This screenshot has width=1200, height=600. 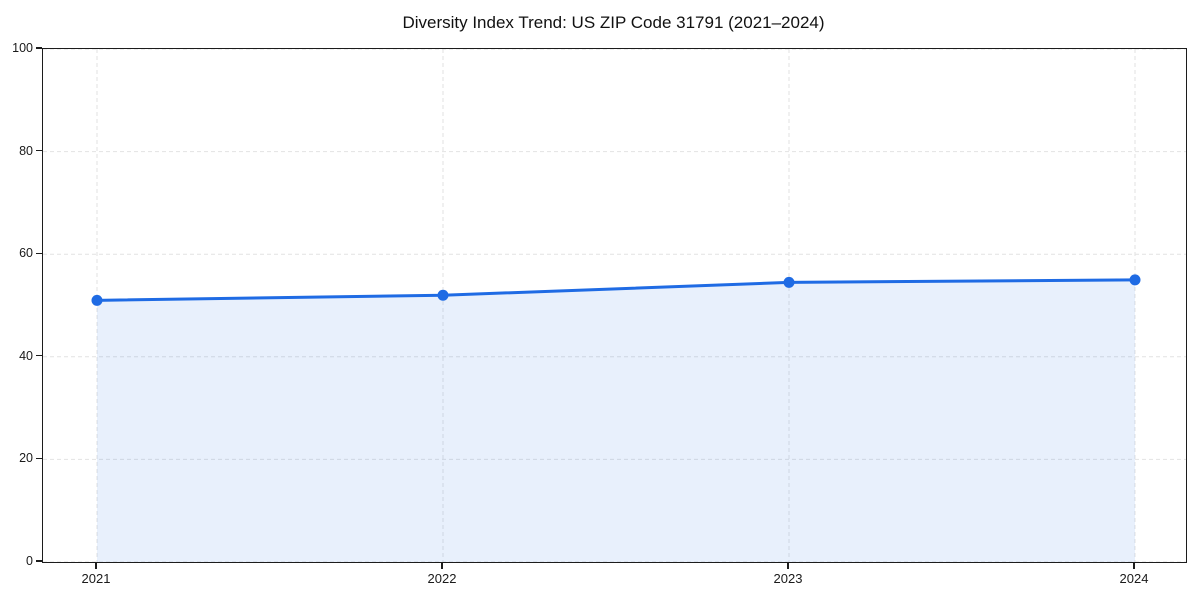 I want to click on y-tick-label: 40, so click(x=26, y=355).